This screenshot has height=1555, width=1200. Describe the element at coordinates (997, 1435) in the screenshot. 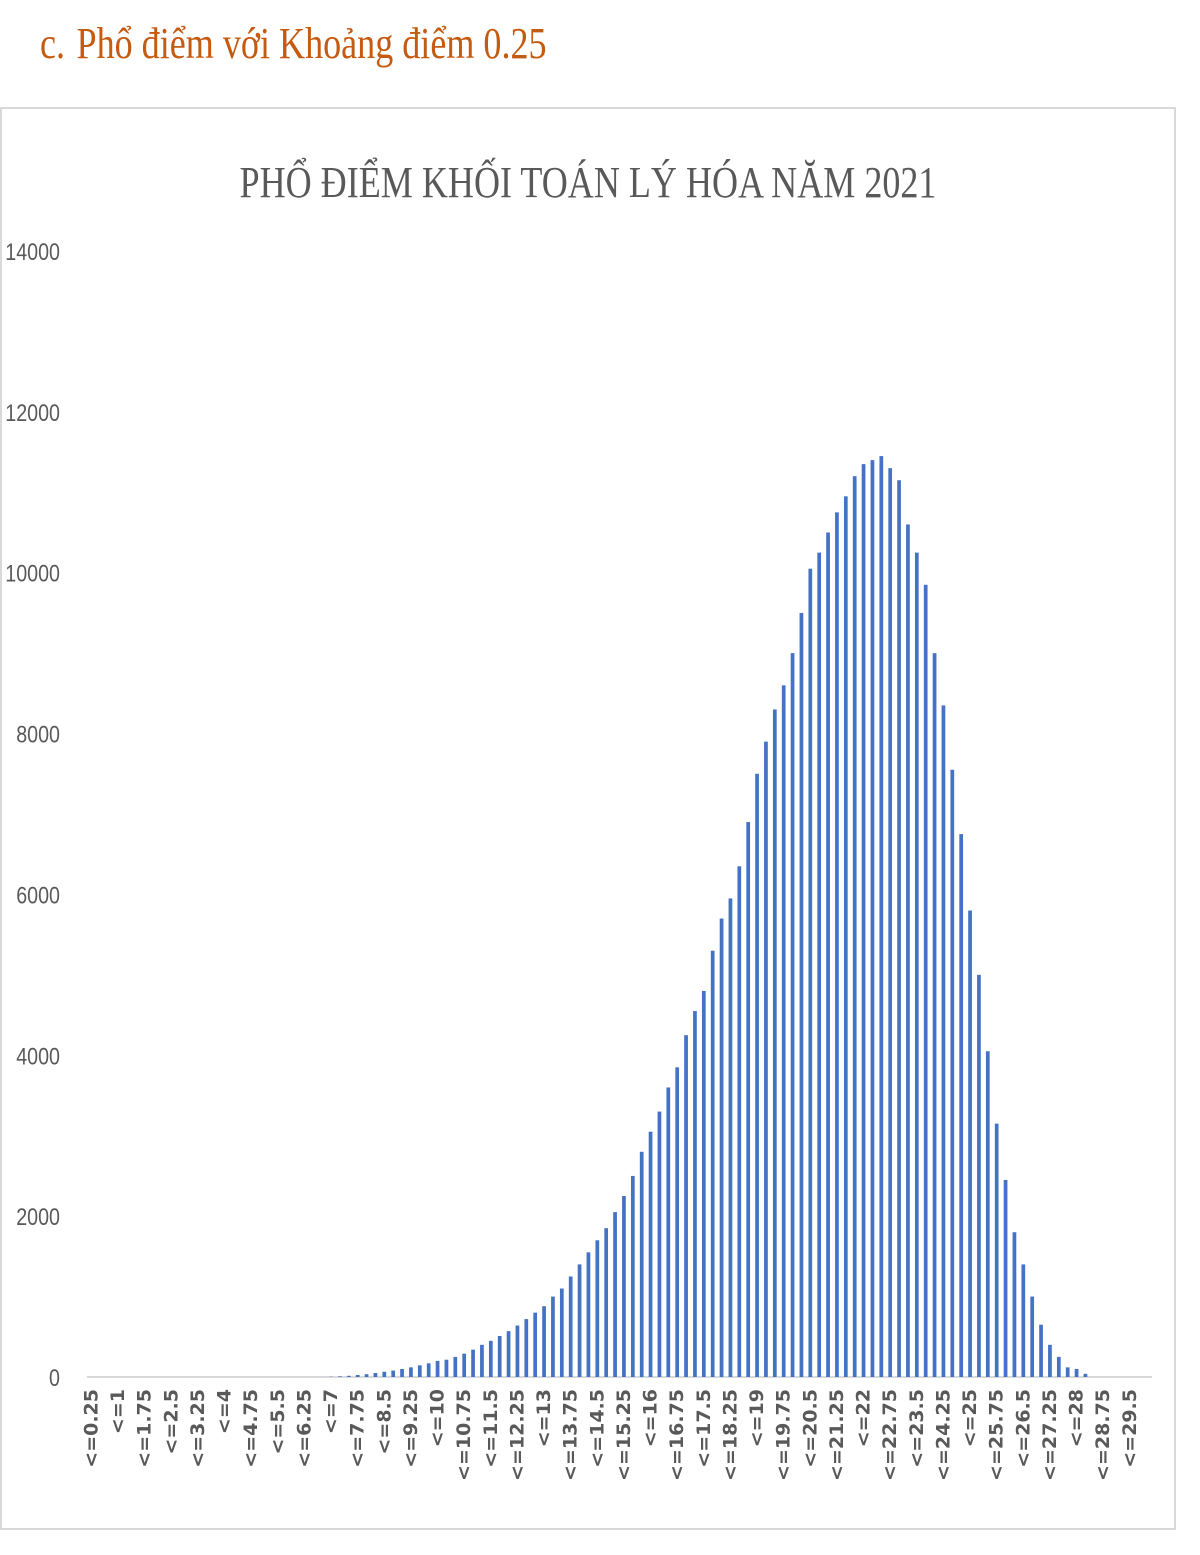

I see `x-tick-label-102: <=25.75` at that location.